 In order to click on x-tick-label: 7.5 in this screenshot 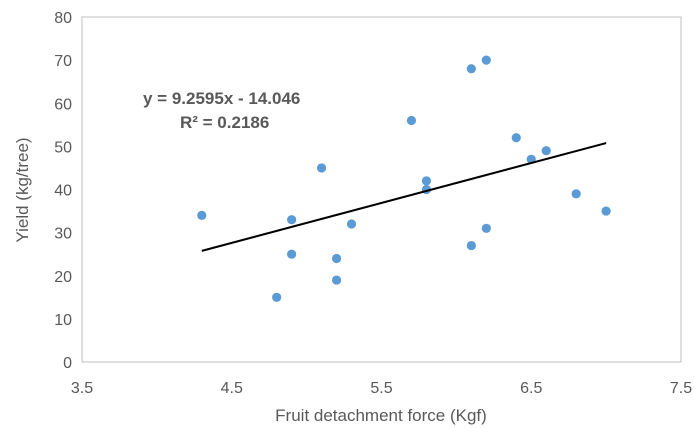, I will do `click(681, 388)`.